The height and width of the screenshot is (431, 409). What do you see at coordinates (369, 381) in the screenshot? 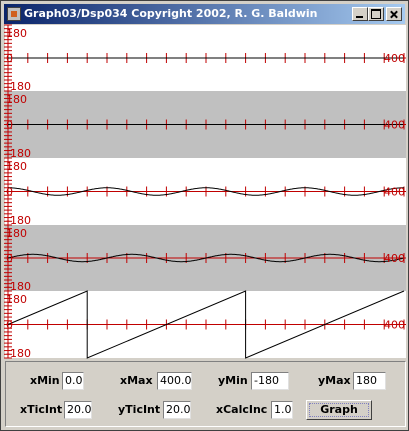
I see `ymax-field: 180` at bounding box center [369, 381].